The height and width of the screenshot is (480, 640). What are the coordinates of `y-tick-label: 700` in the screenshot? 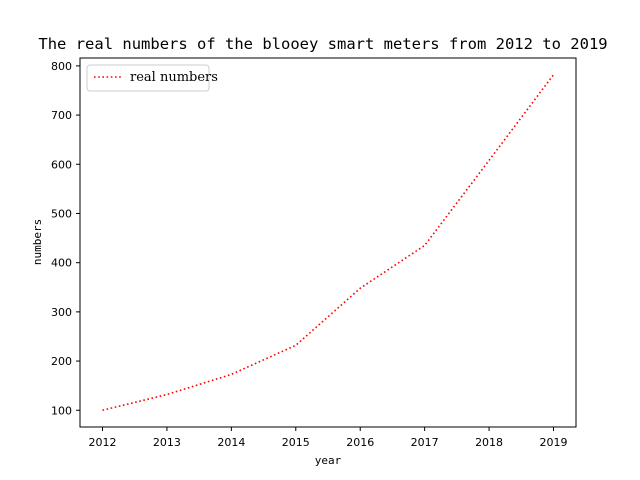 It's located at (61, 115).